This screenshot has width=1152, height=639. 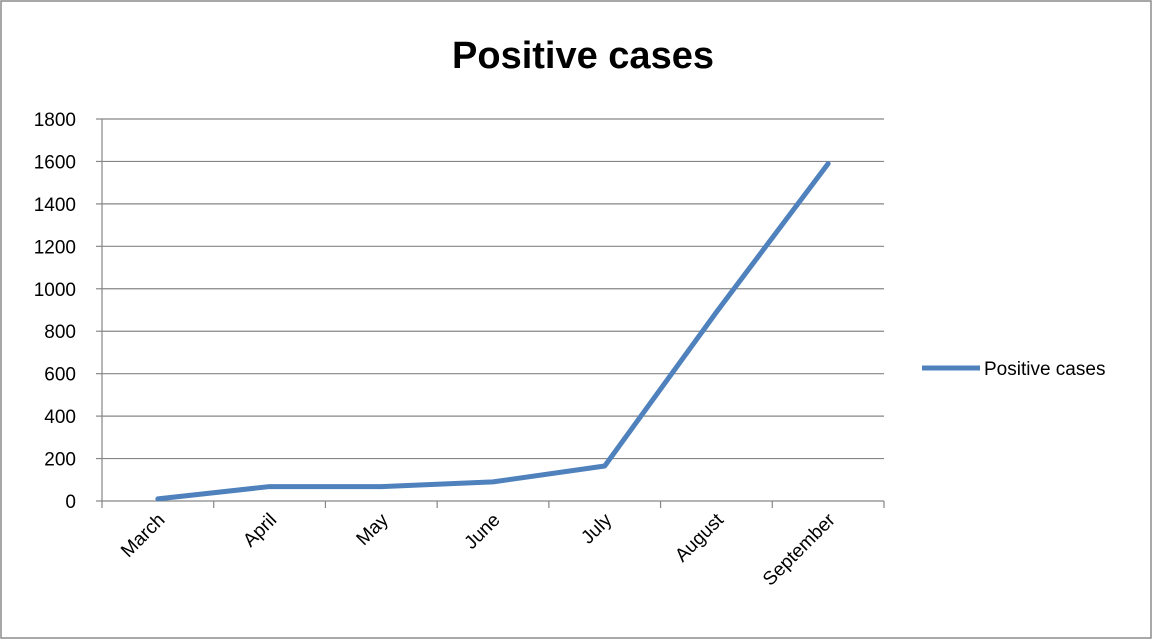 I want to click on legend: Positive cases, so click(x=1013, y=369).